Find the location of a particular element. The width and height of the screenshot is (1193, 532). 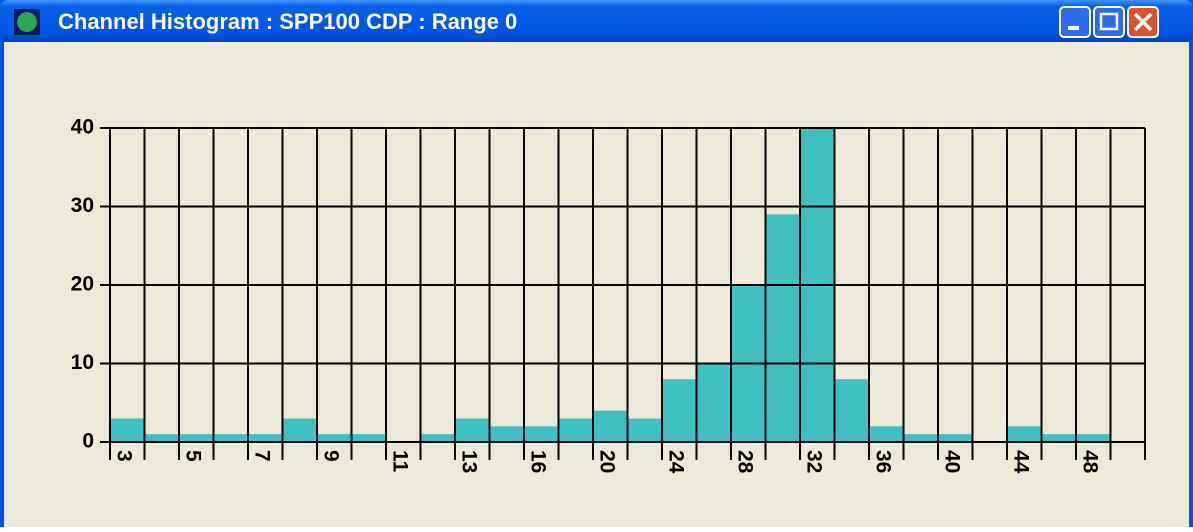

x-tick-label: 13 is located at coordinates (468, 461).